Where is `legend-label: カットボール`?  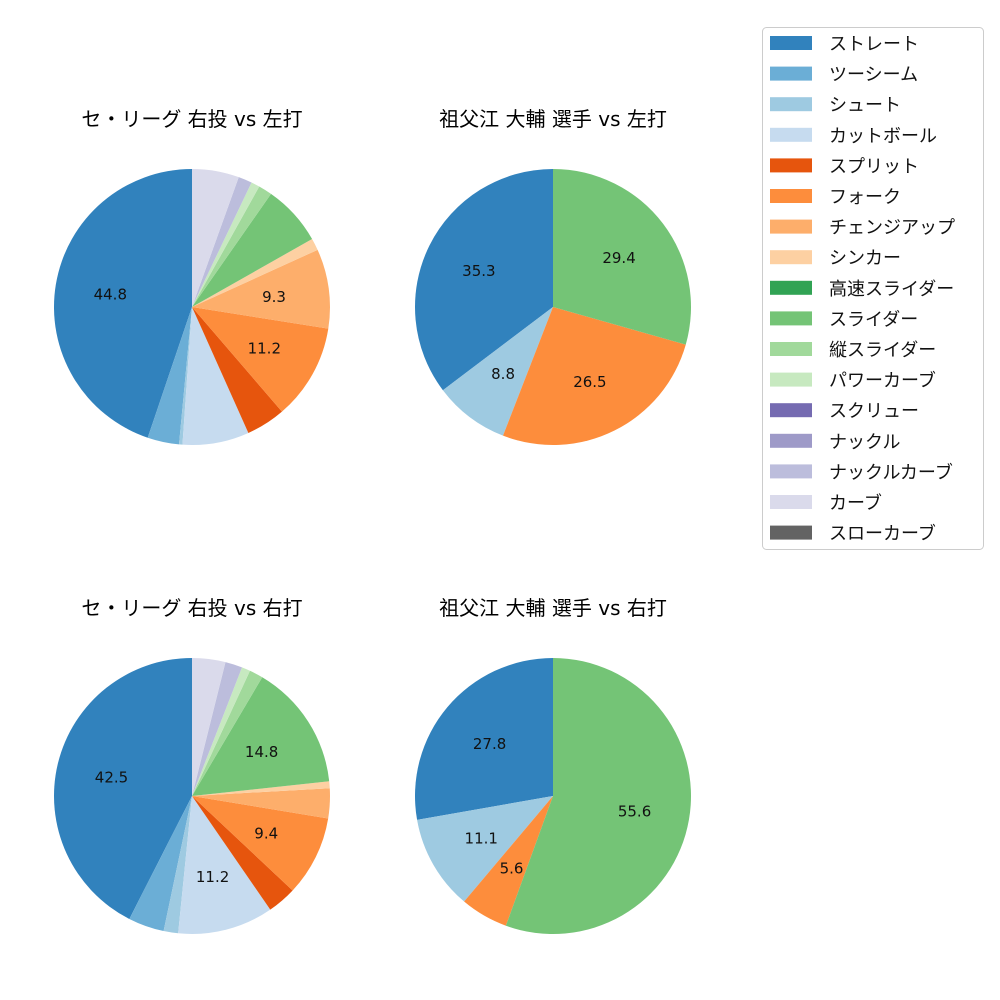 legend-label: カットボール is located at coordinates (883, 136).